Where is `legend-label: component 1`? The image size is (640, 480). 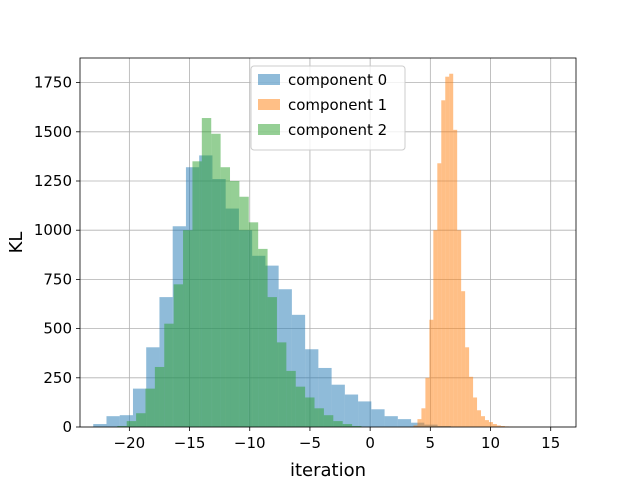 legend-label: component 1 is located at coordinates (337, 105).